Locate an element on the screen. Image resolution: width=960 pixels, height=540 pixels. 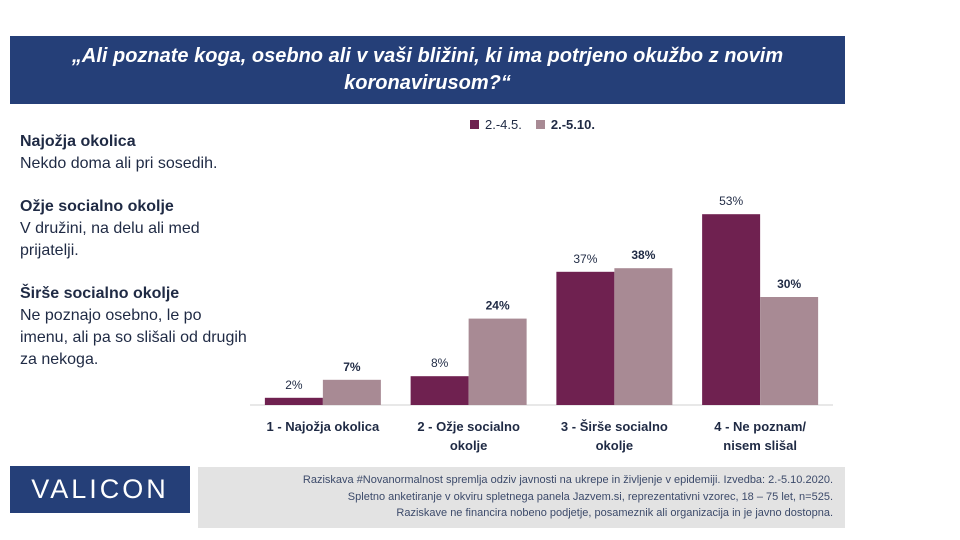
category-label-4: 4 - Ne poznam/ is located at coordinates (760, 426).